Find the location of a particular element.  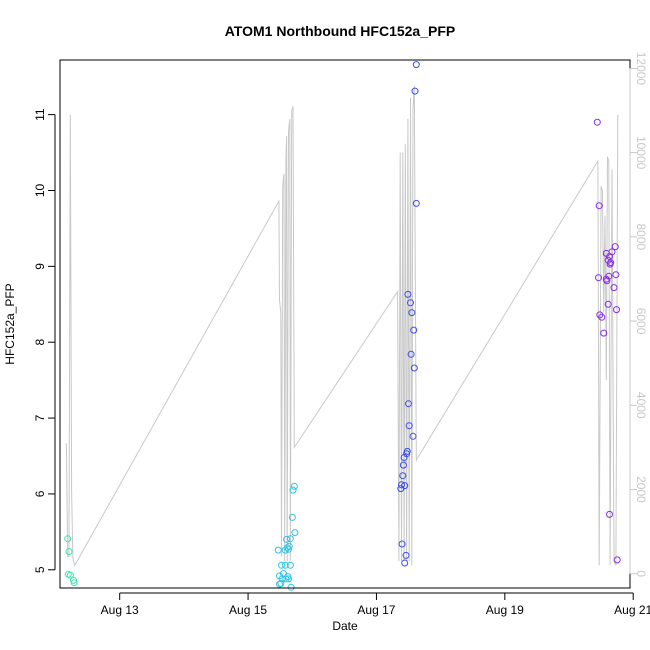

right-tick-label: 2000 is located at coordinates (641, 489).